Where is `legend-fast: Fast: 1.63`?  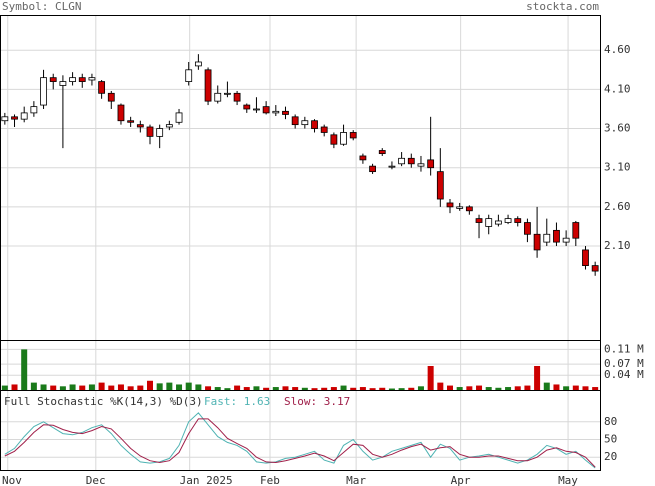 legend-fast: Fast: 1.63 is located at coordinates (237, 401).